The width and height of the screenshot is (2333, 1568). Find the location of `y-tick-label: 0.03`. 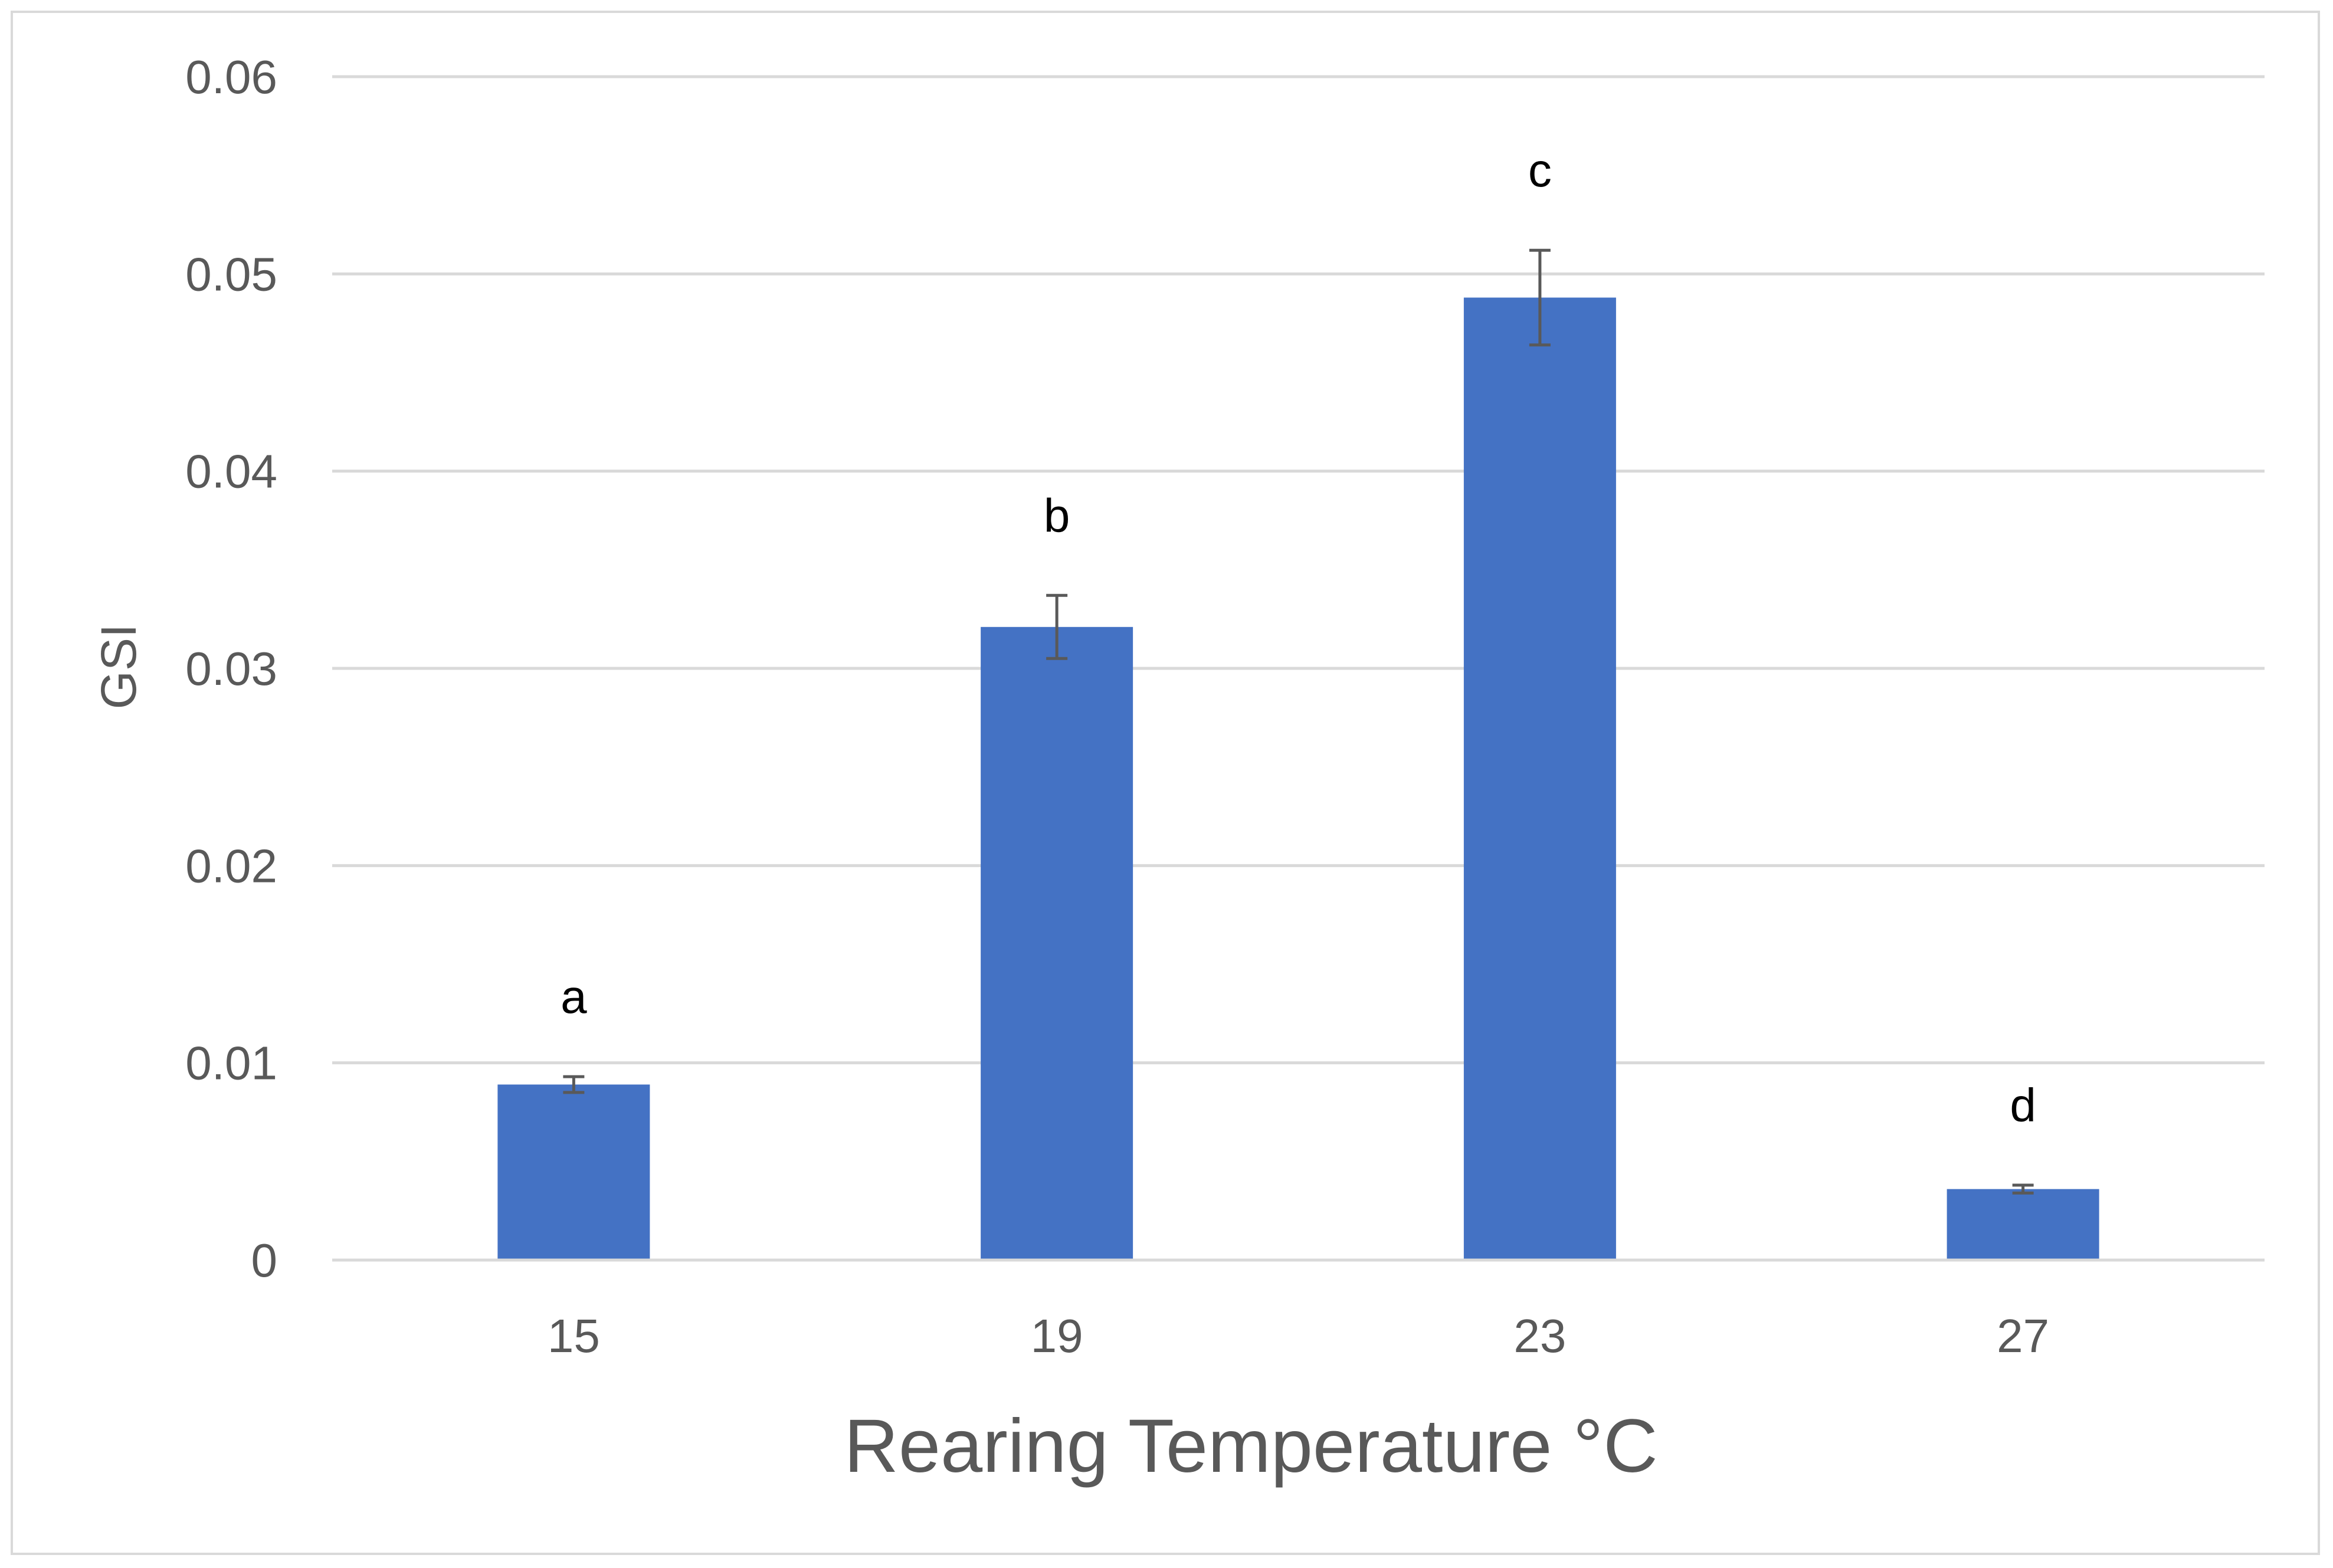

y-tick-label: 0.03 is located at coordinates (231, 669).